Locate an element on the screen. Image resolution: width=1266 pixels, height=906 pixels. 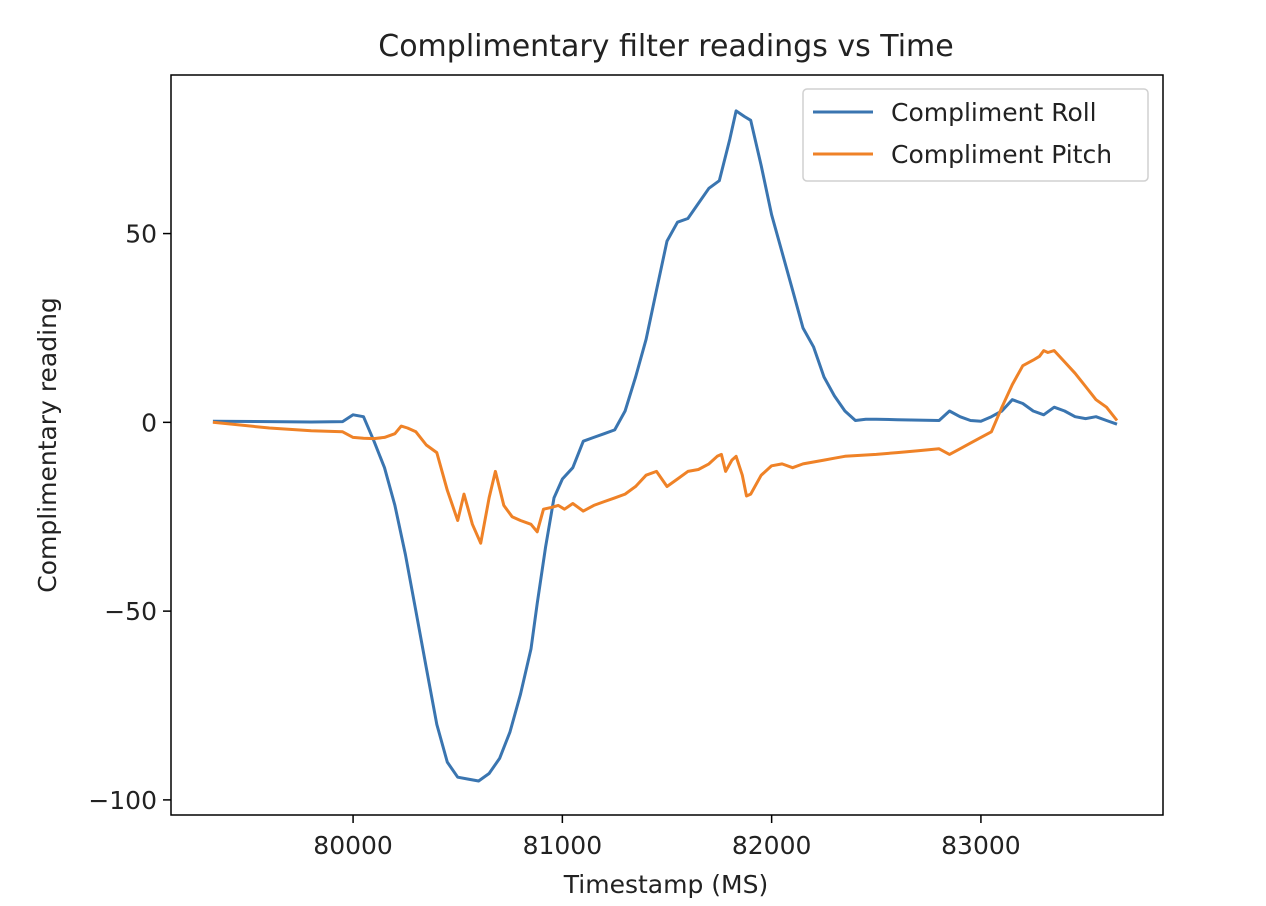
x-axis-label: Timestamp (MS) is located at coordinates (665, 884).